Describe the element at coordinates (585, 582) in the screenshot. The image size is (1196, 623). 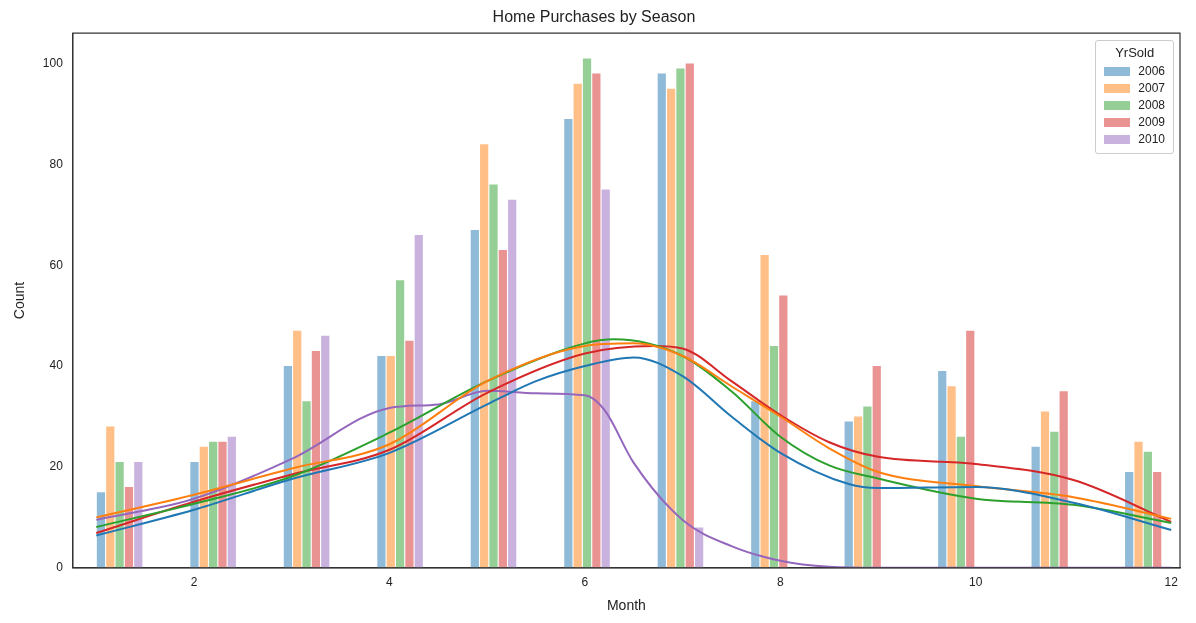
I see `x-tick-label: 6` at that location.